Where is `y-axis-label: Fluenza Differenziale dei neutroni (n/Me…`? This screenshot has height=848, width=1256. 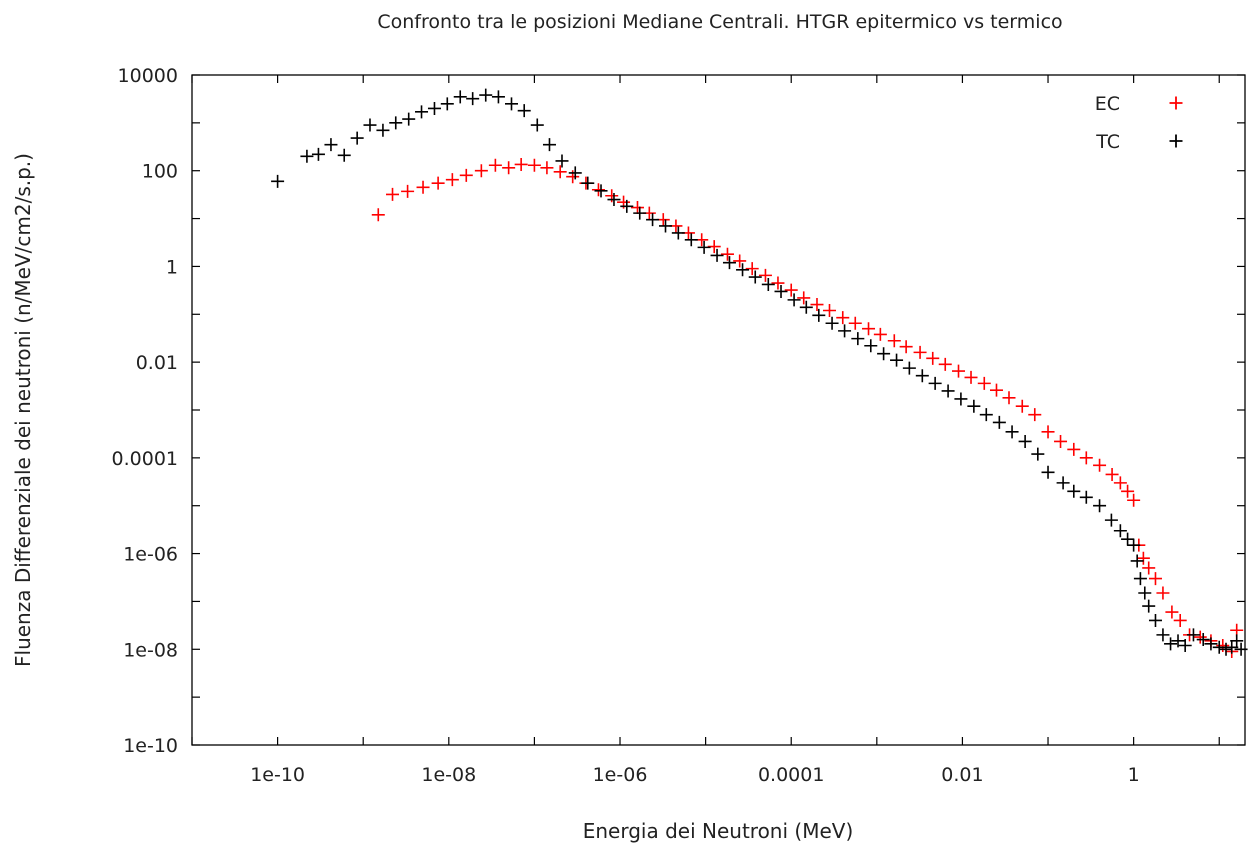
y-axis-label: Fluenza Differenziale dei neutroni (n/Me… is located at coordinates (23, 410).